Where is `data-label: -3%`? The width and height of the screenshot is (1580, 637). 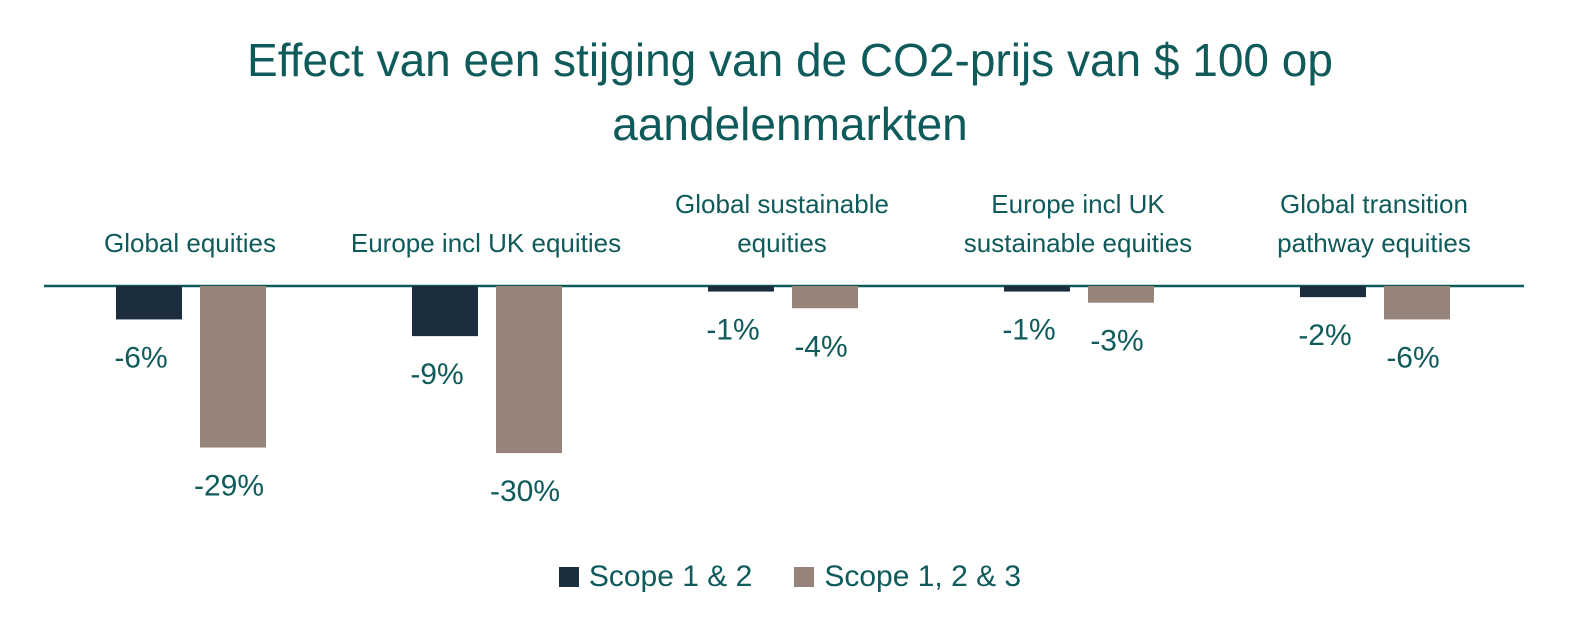
data-label: -3% is located at coordinates (1116, 341).